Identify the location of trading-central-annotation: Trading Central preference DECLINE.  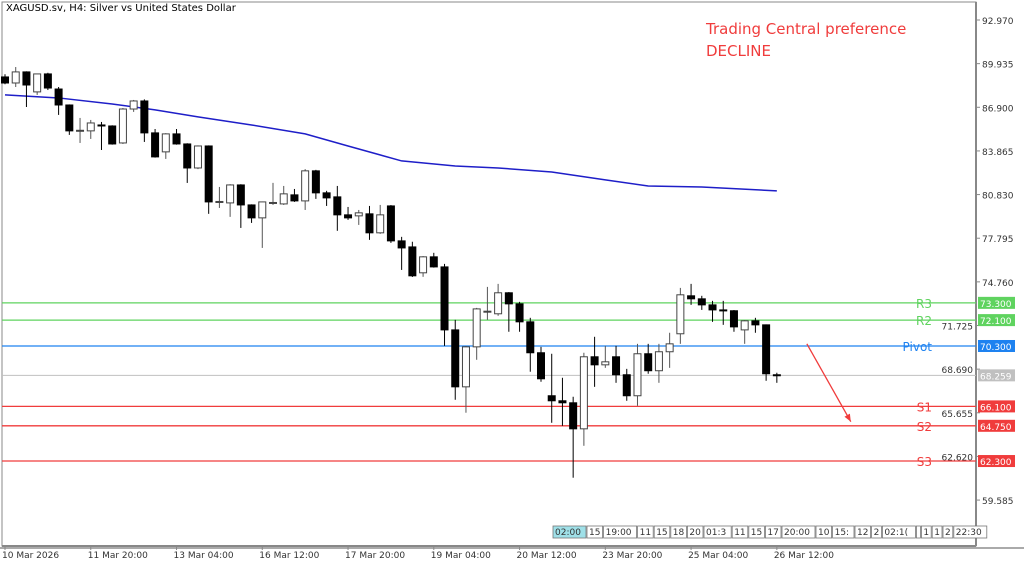
(806, 40).